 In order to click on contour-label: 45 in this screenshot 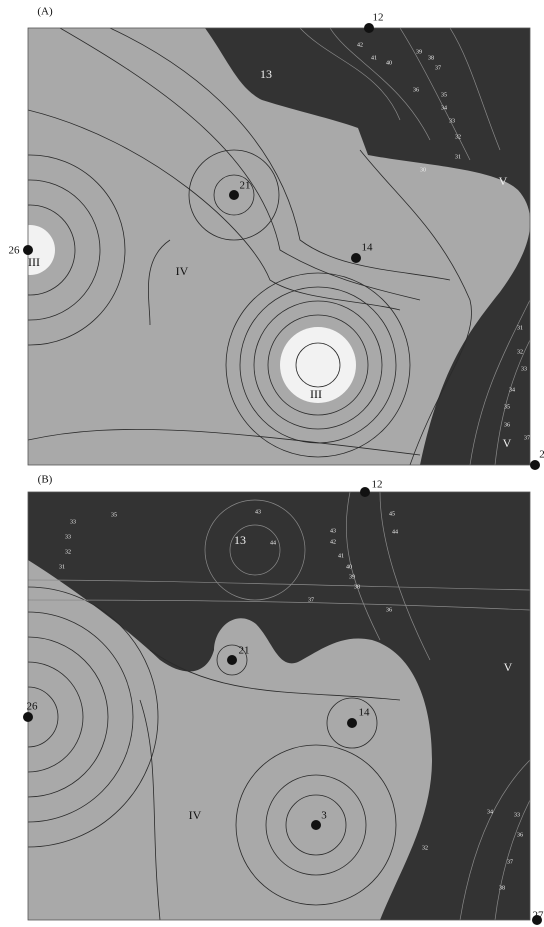, I will do `click(392, 514)`.